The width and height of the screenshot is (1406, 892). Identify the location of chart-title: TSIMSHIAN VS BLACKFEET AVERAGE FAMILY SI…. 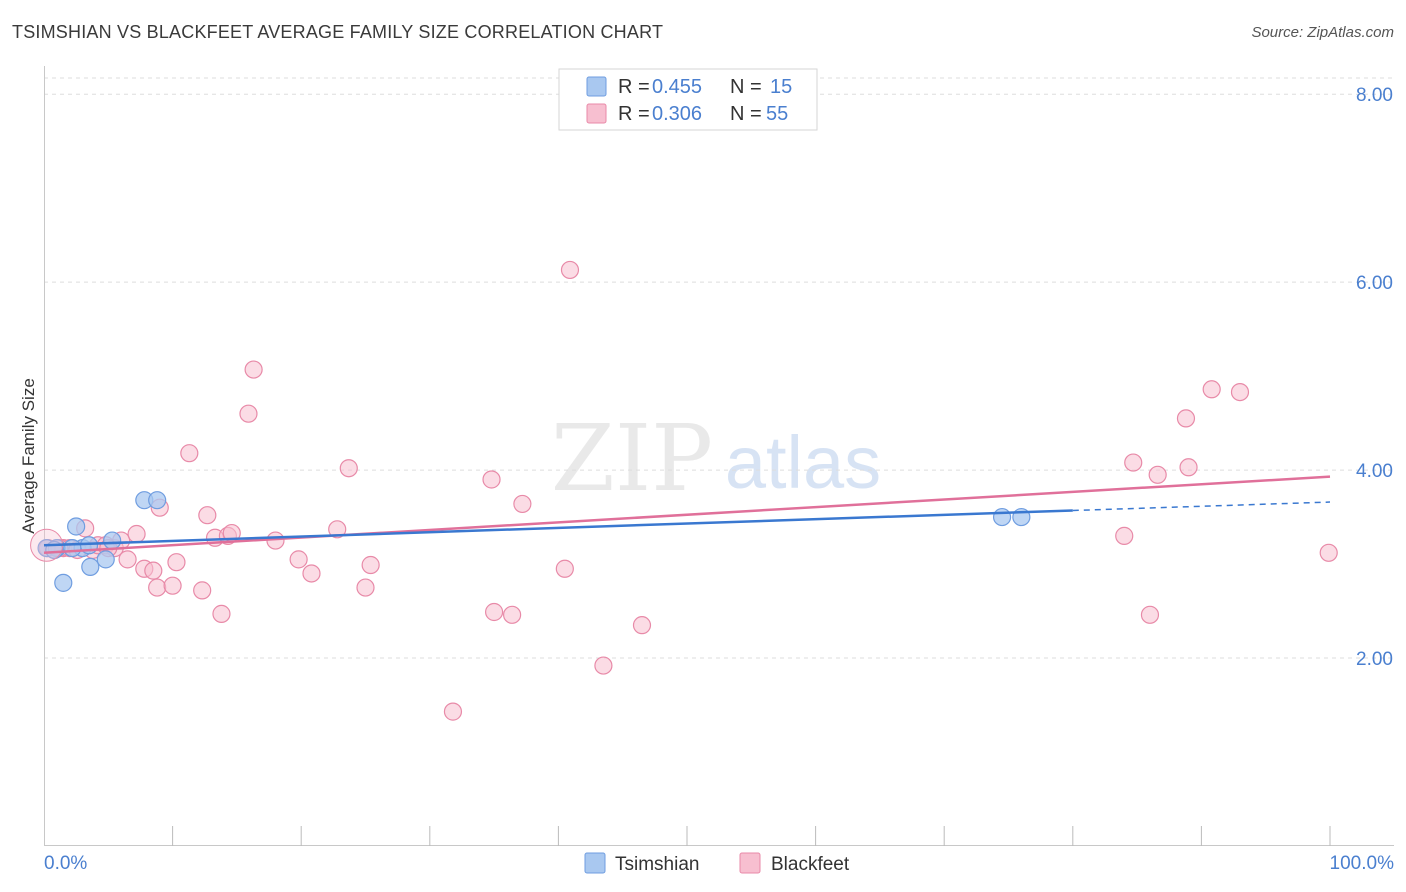
(338, 32).